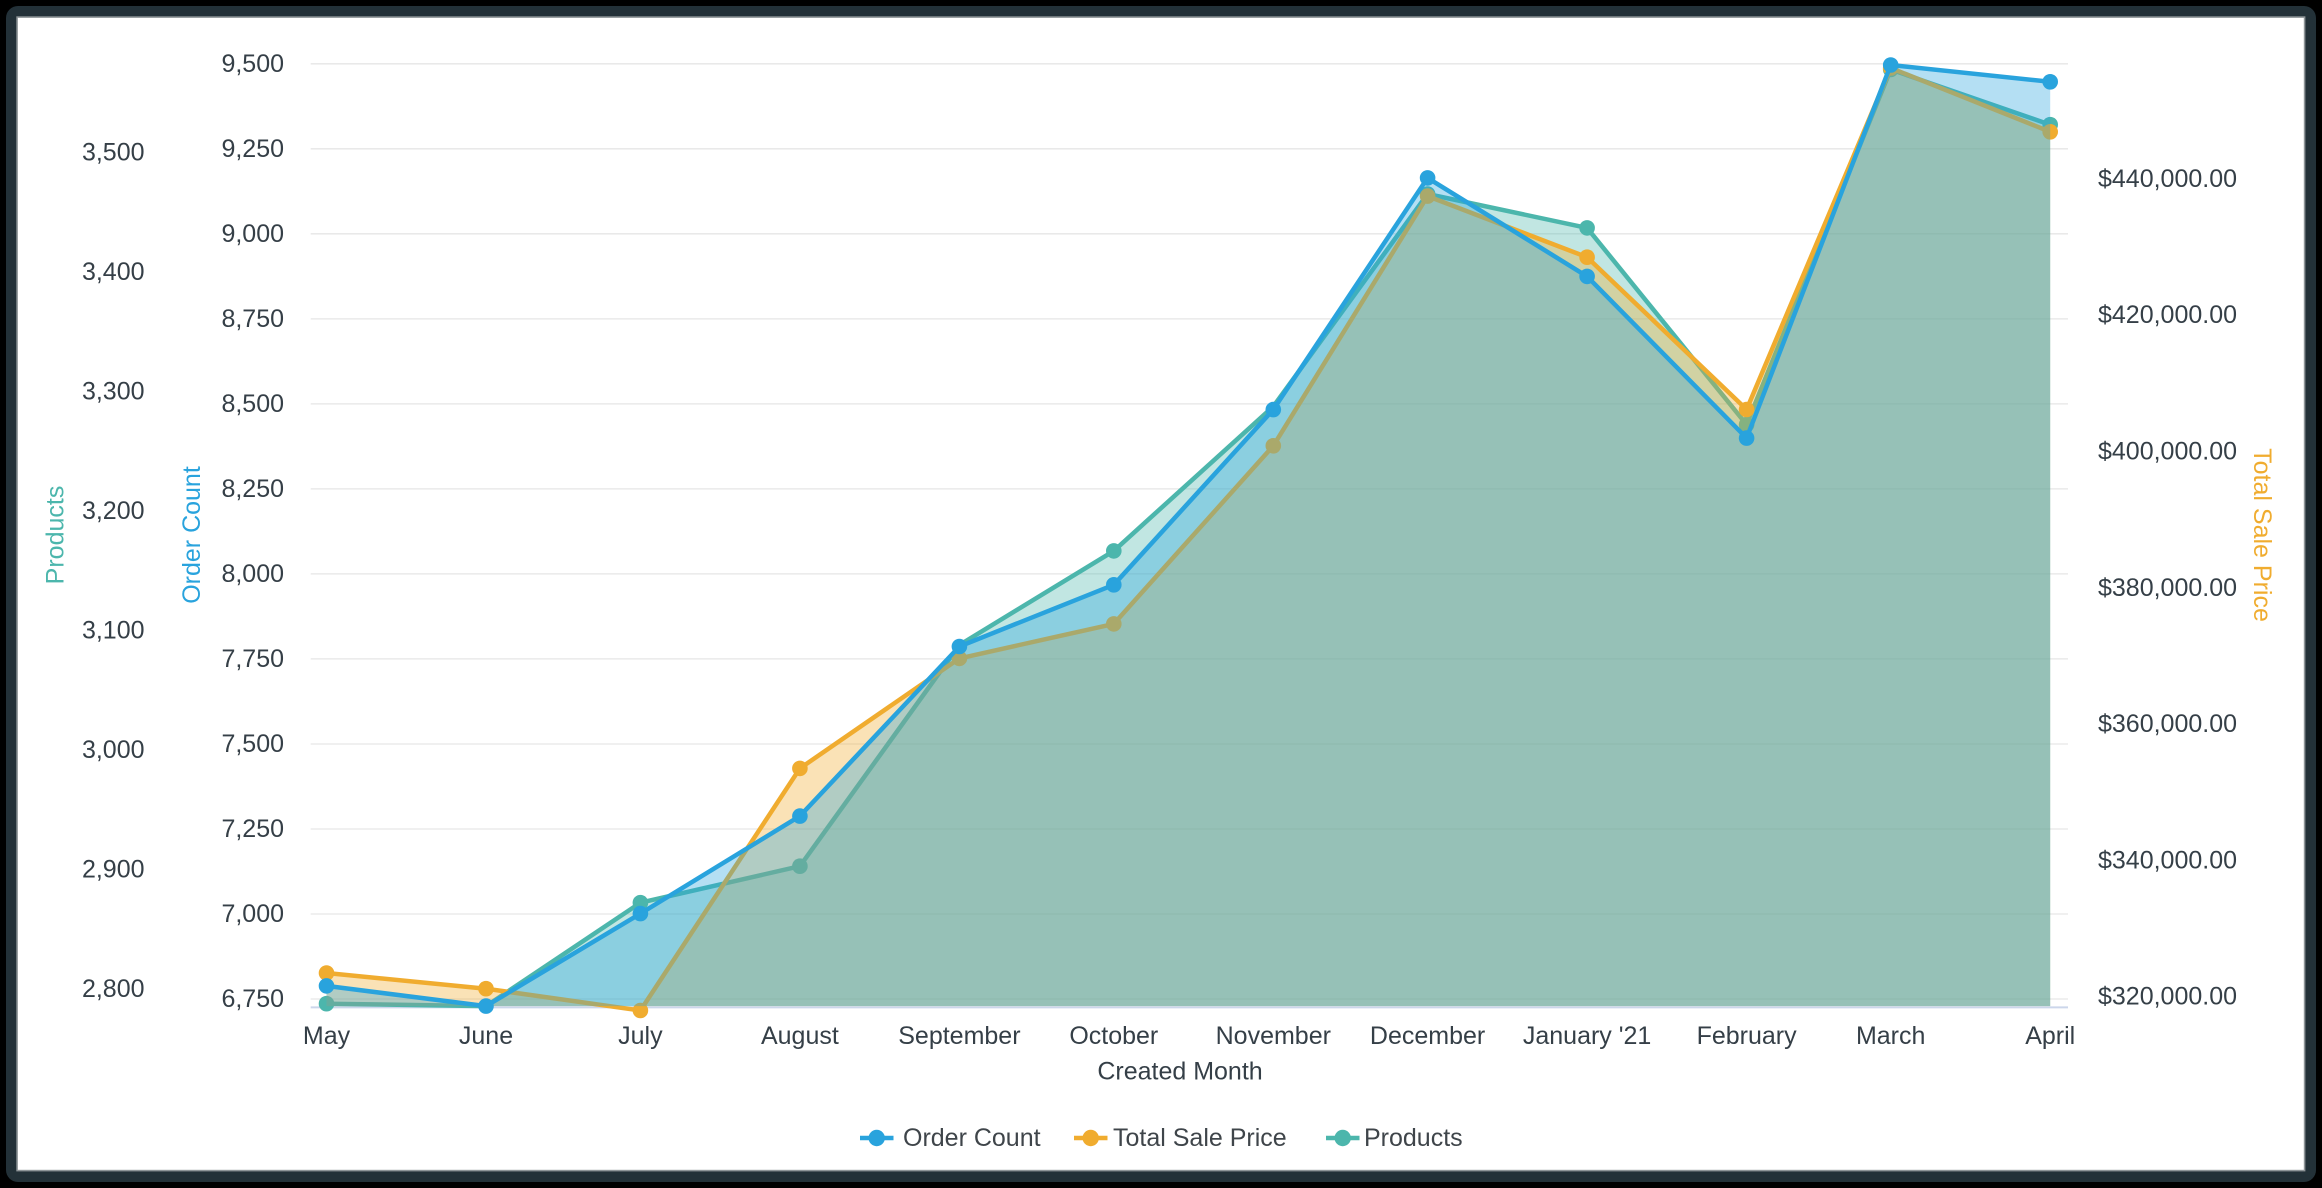 The height and width of the screenshot is (1188, 2322). Describe the element at coordinates (113, 750) in the screenshot. I see `svg-text: 3,000` at that location.